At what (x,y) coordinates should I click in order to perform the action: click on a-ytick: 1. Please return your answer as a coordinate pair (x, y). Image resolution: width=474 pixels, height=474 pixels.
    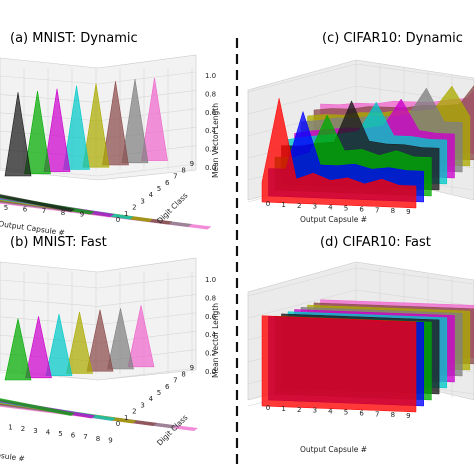
    Looking at the image, I should click on (126, 214).